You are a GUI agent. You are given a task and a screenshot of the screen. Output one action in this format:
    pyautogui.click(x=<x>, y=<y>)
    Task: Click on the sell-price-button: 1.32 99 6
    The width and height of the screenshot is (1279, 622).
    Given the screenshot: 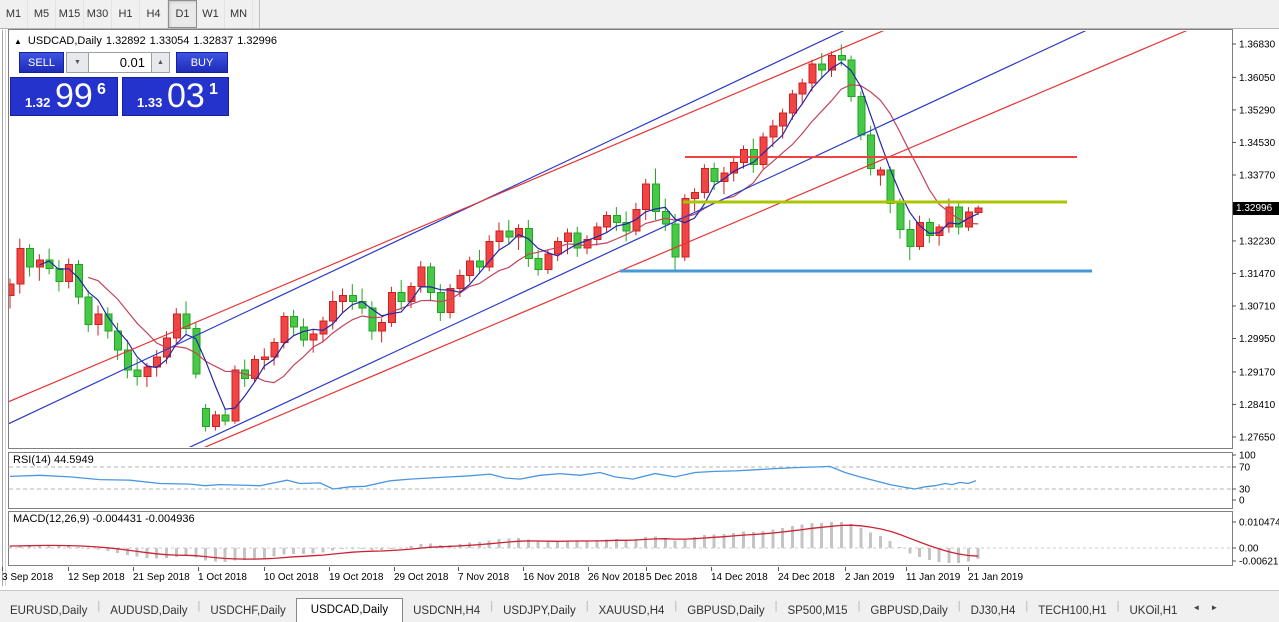 What is the action you would take?
    pyautogui.click(x=64, y=96)
    